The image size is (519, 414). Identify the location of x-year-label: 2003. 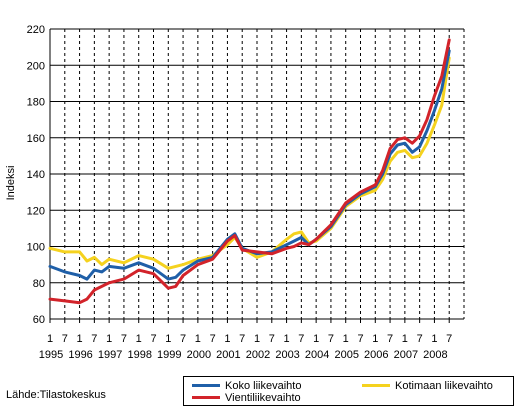
(287, 355).